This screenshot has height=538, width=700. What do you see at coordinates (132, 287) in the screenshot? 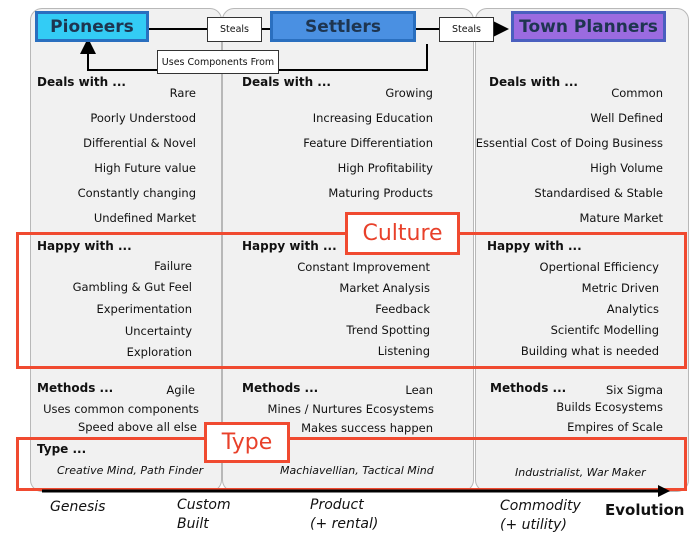
I see `happy-item: Gambling & Gut Feel` at bounding box center [132, 287].